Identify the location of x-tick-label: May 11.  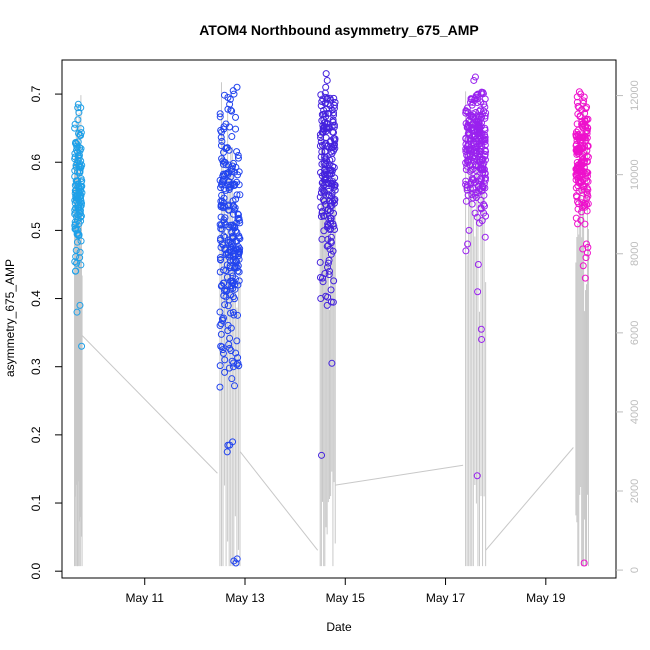
(144, 598).